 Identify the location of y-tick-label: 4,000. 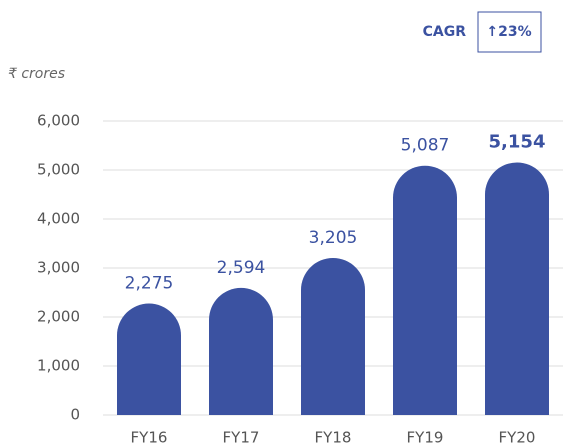
(58, 219).